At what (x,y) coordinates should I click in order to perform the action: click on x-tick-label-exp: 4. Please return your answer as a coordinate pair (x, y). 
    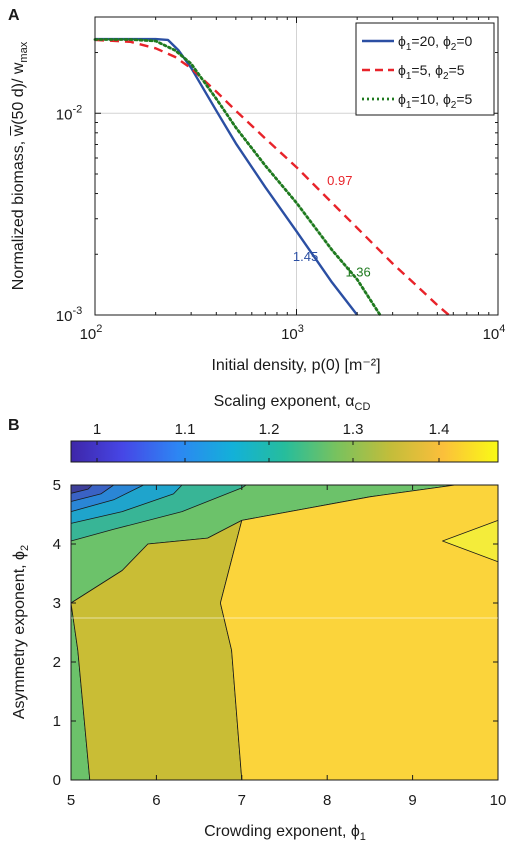
    Looking at the image, I should click on (502, 329).